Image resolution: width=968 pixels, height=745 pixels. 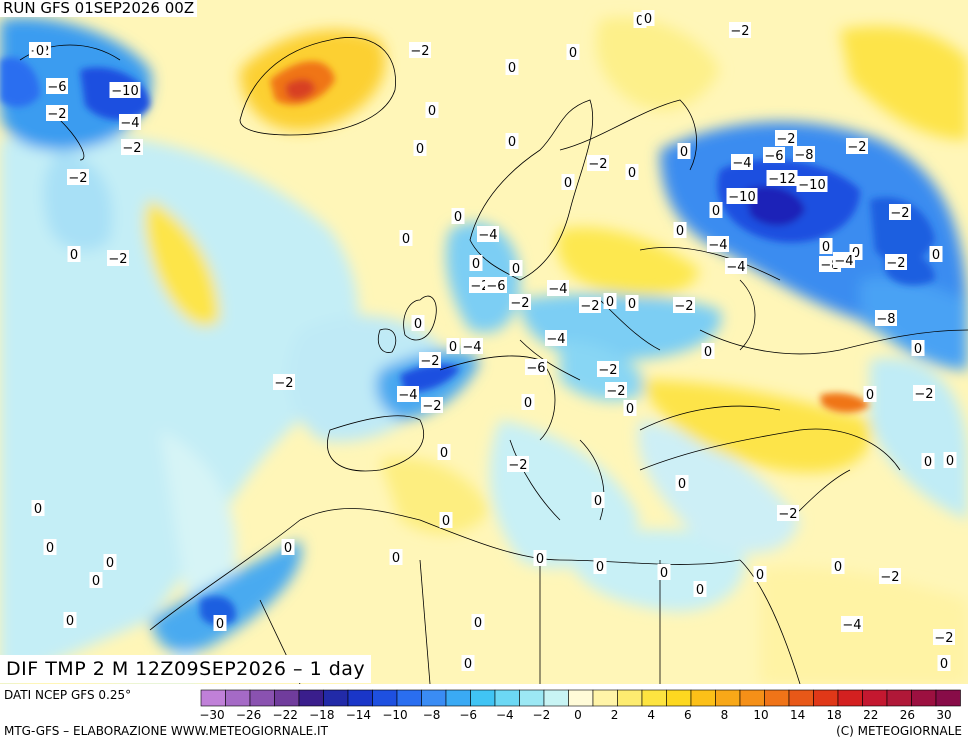 What do you see at coordinates (56, 87) in the screenshot?
I see `contour-label: −6` at bounding box center [56, 87].